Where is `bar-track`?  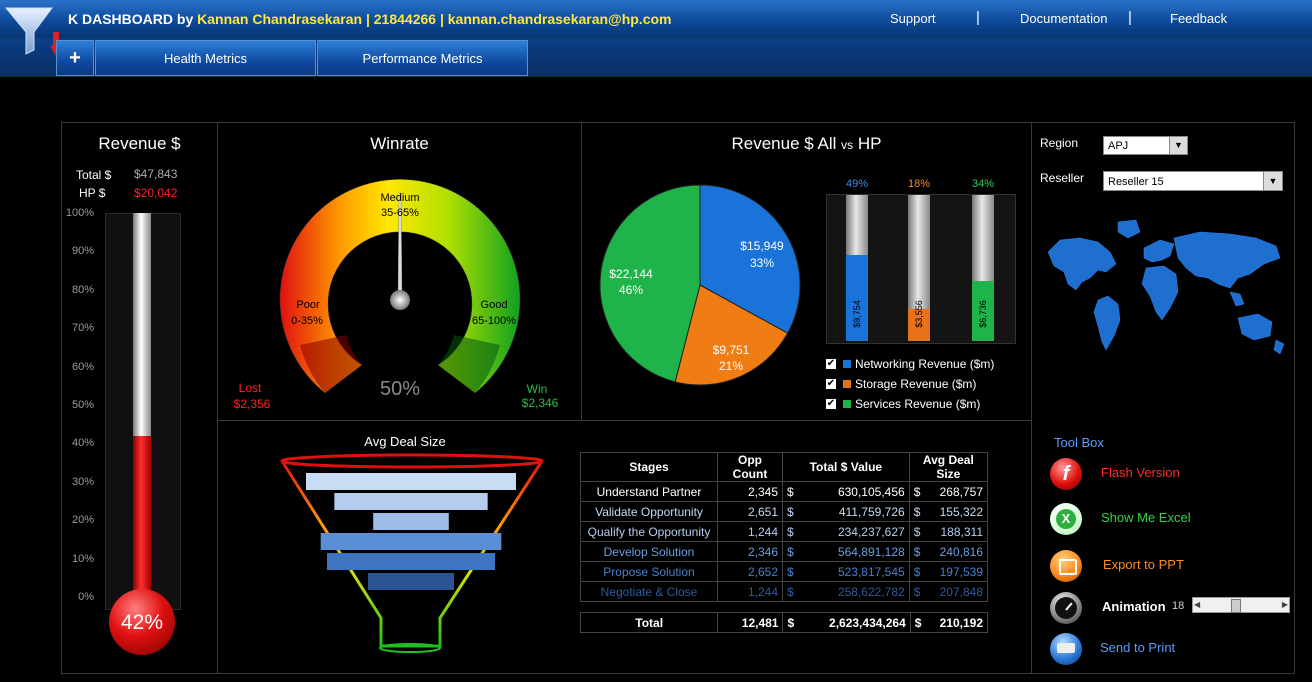 bar-track is located at coordinates (919, 268).